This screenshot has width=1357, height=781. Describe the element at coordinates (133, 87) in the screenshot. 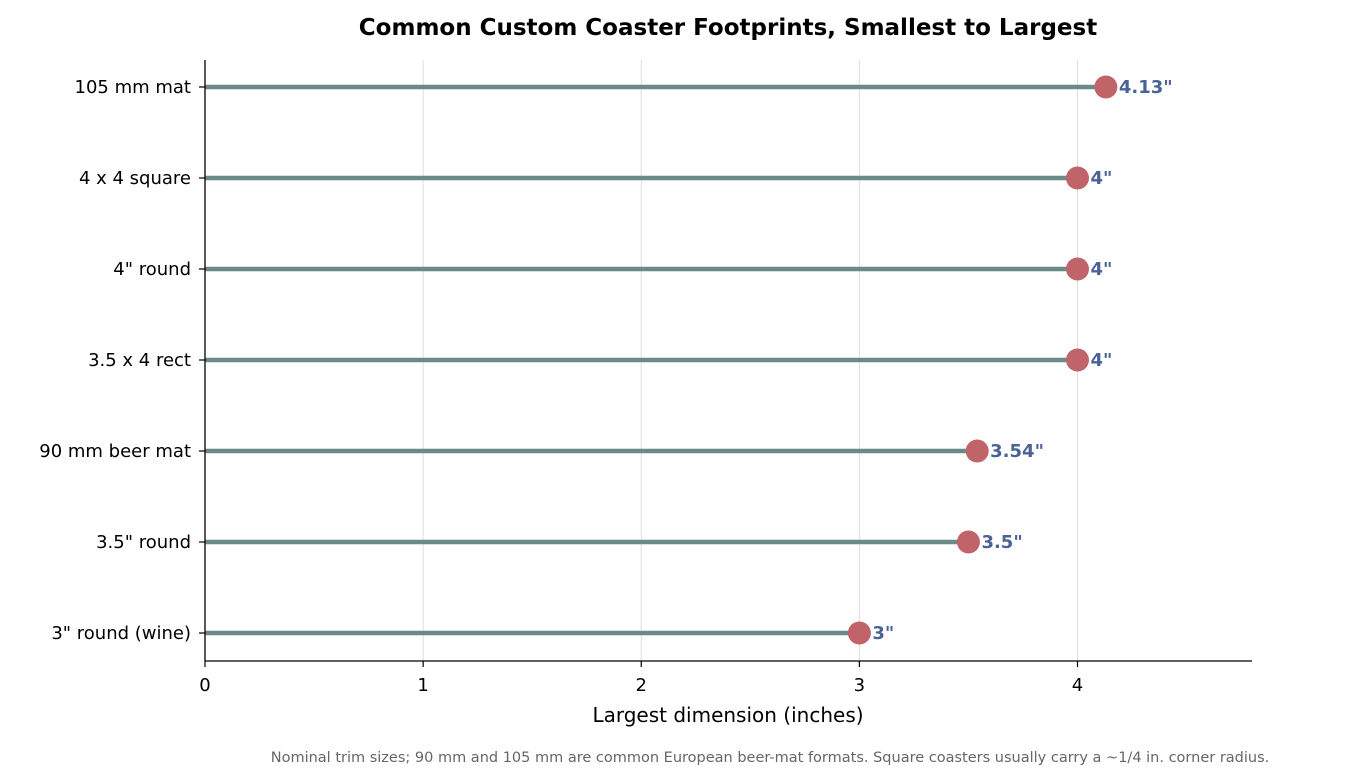

I see `y-tick-label: 105 mm mat` at that location.